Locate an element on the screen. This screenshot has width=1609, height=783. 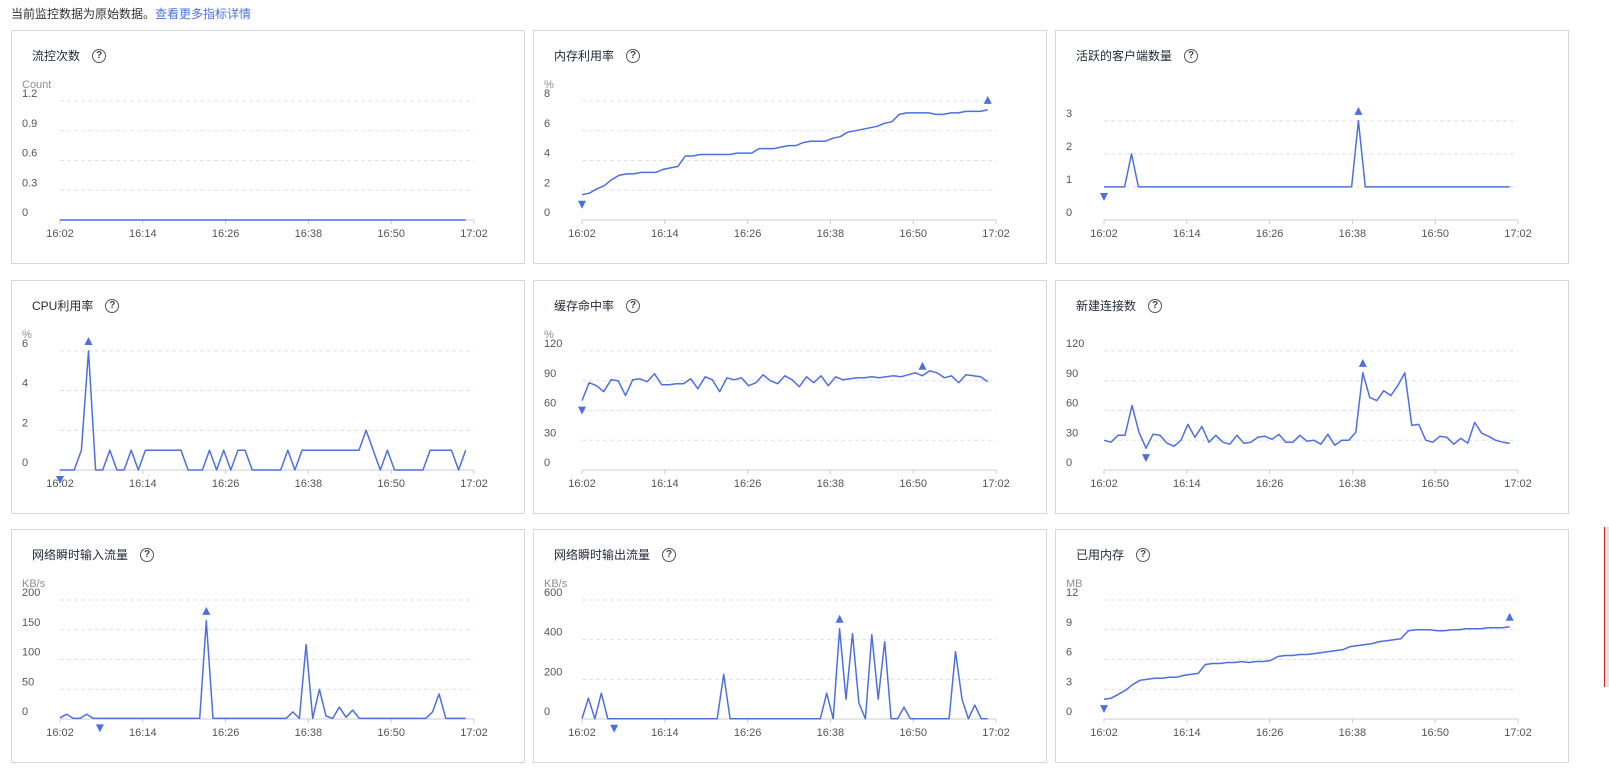
line-chart: 3 2 1 0 16:02 16:14 16:26 16:38 16:50 17:02 is located at coordinates (1299, 173).